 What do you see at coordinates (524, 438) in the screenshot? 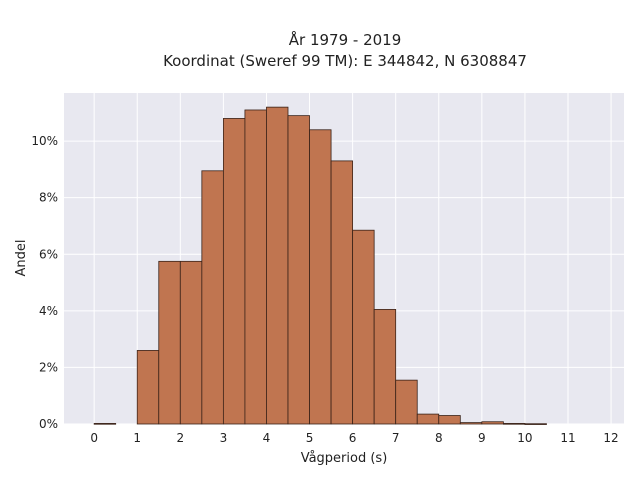
I see `x-tick-label: 10` at bounding box center [524, 438].